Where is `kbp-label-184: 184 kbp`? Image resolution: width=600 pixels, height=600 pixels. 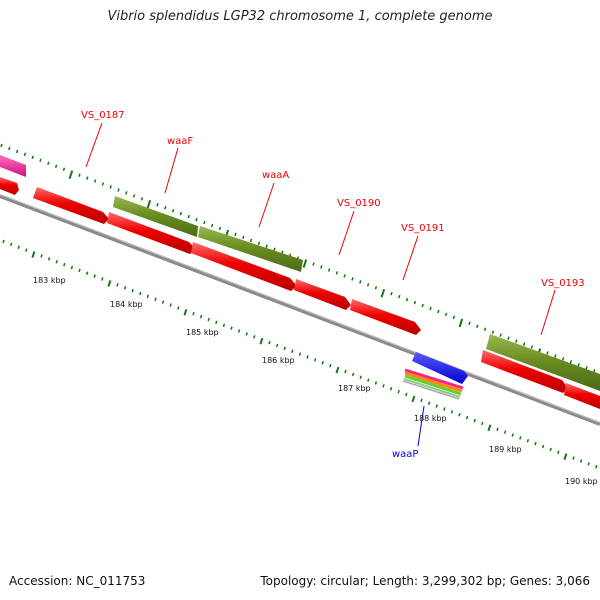
kbp-label-184: 184 kbp is located at coordinates (126, 304).